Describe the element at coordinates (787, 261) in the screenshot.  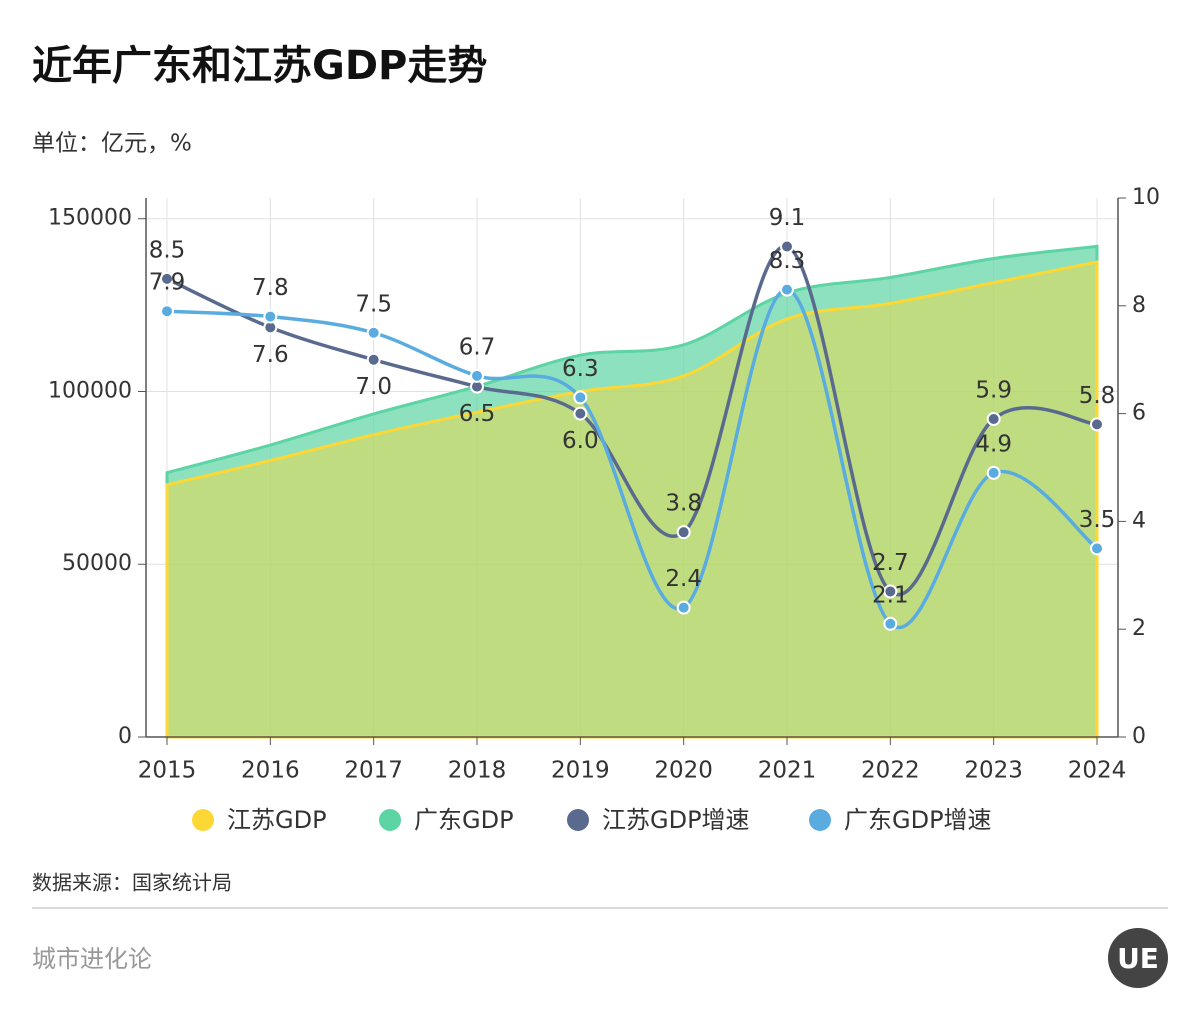
I see `data-label: 8.3` at that location.